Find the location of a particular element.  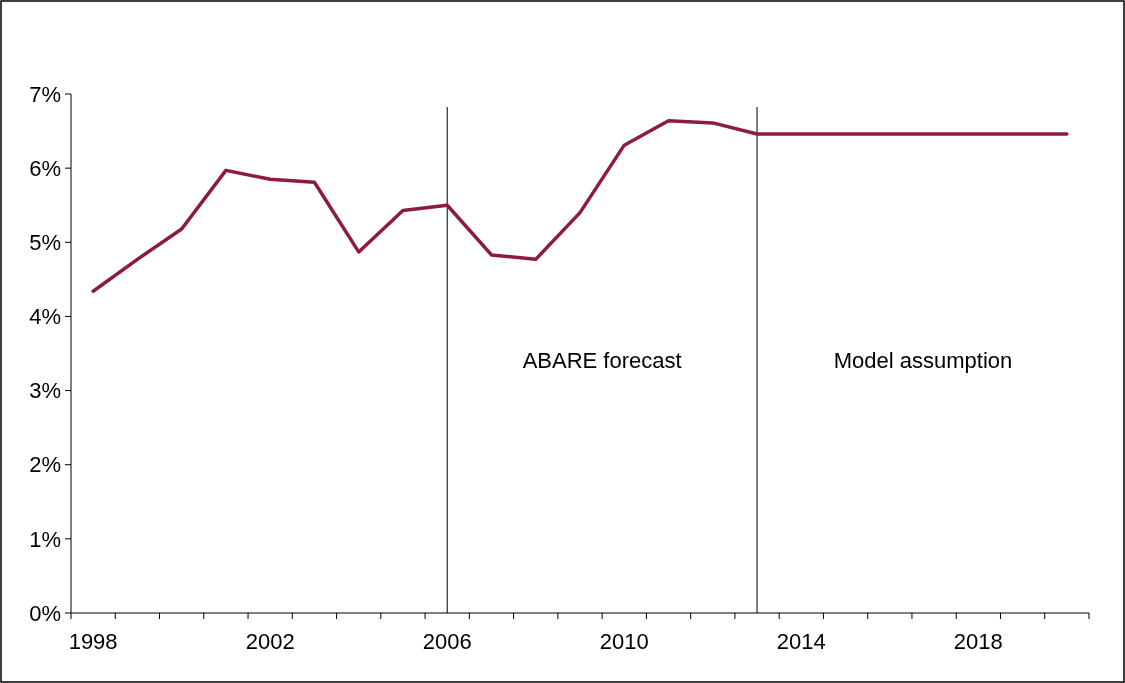

x-tick-label: 2018 is located at coordinates (978, 641).